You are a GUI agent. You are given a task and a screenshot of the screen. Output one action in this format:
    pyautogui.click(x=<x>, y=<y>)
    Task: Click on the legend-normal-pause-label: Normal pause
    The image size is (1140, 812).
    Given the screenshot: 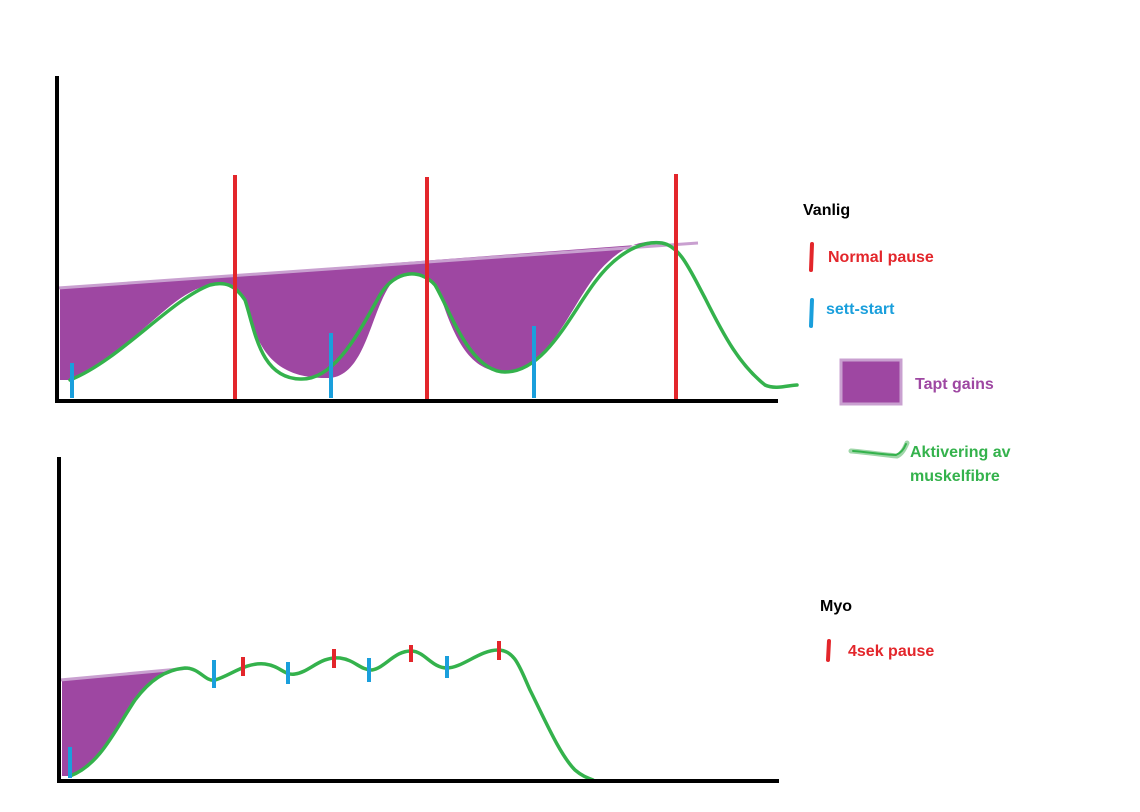 What is the action you would take?
    pyautogui.click(x=881, y=257)
    